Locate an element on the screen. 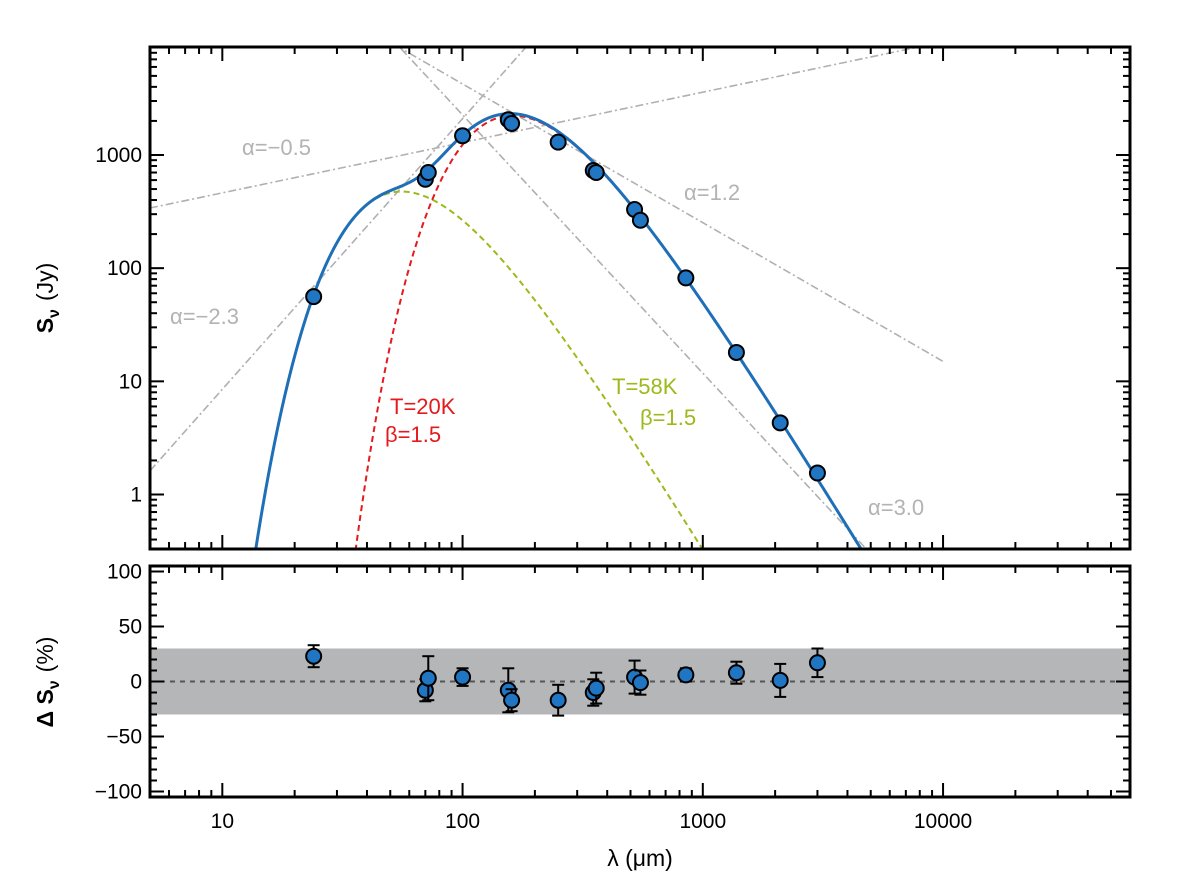 The image size is (1200, 890). x-tick-label: 10 is located at coordinates (222, 821).